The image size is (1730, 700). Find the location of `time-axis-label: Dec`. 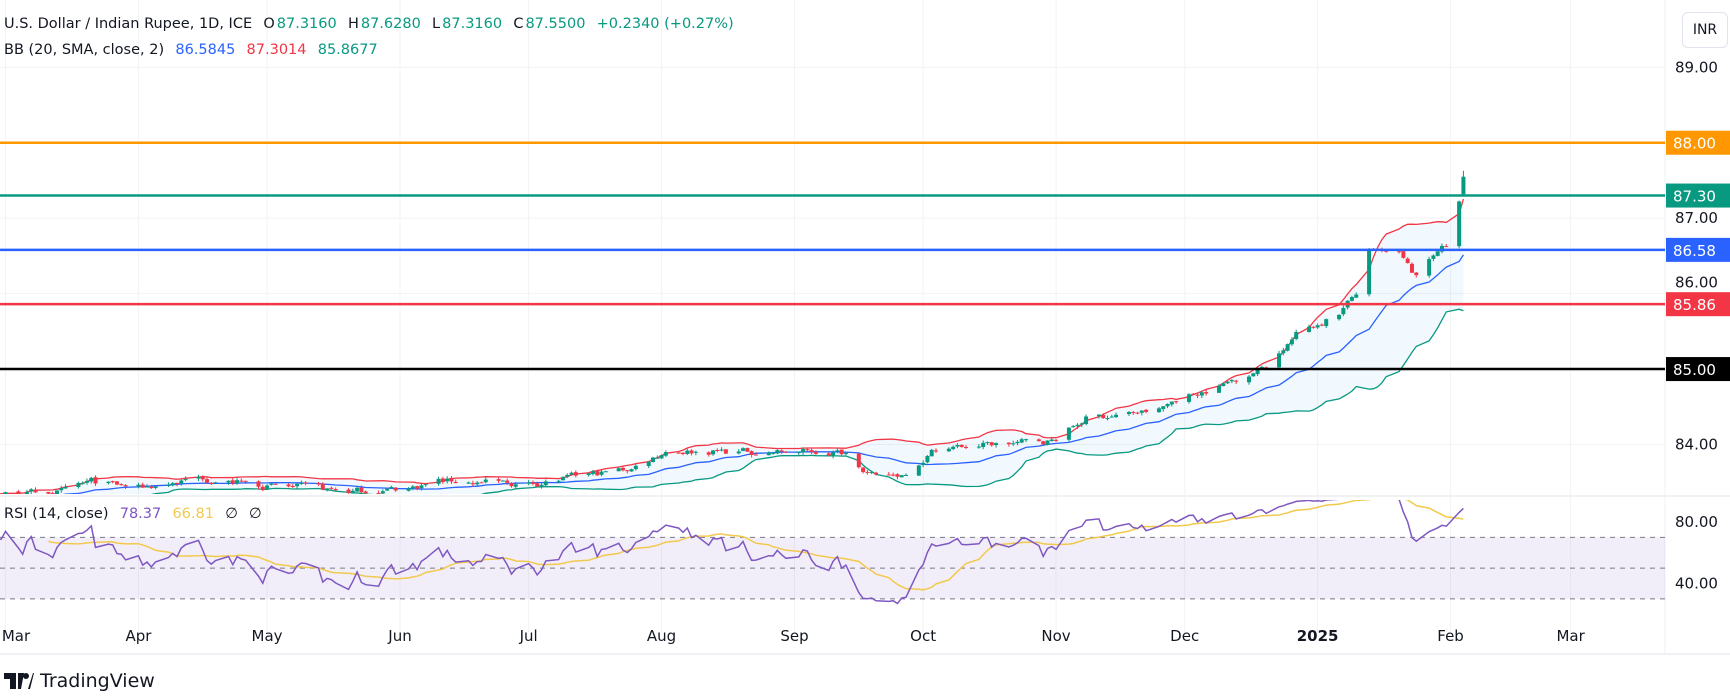

time-axis-label: Dec is located at coordinates (1184, 636).